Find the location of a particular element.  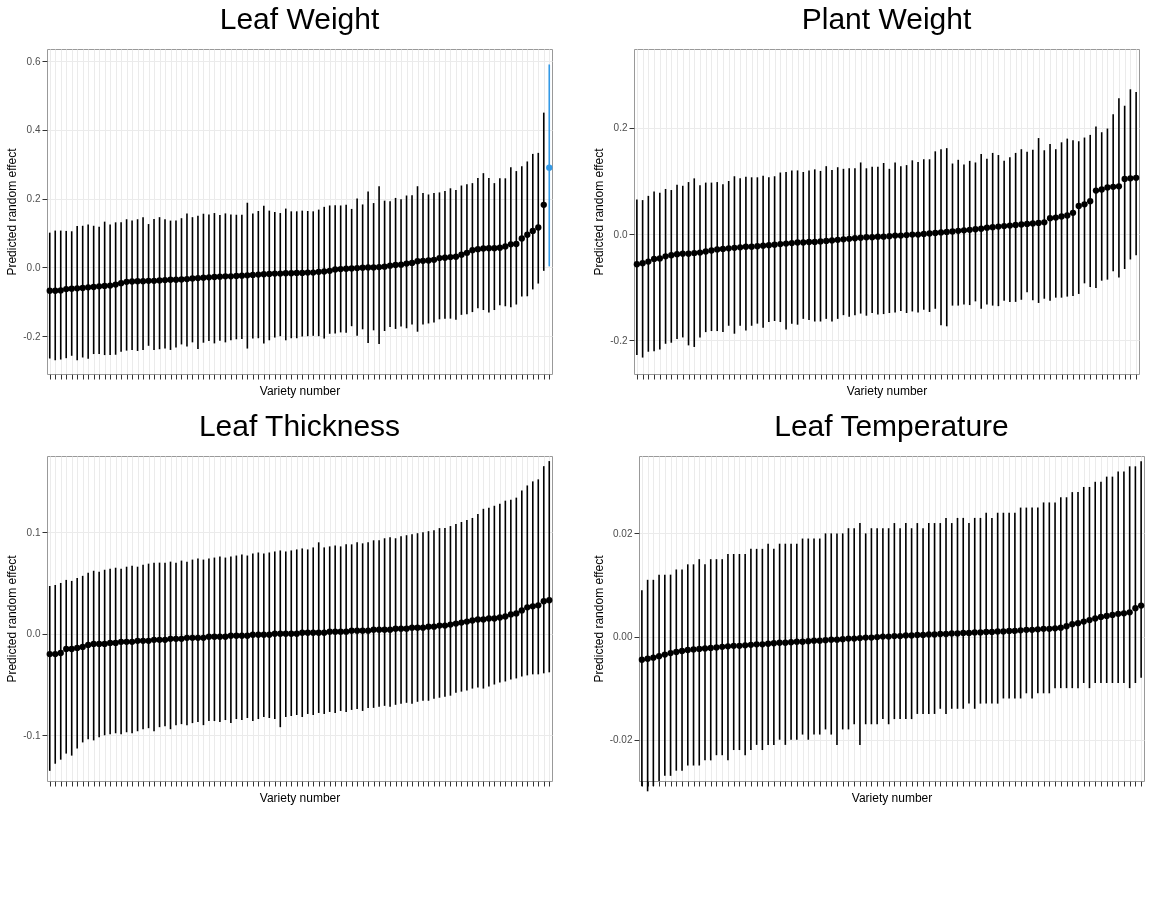

chart-title: Plant Weight is located at coordinates (886, 18).